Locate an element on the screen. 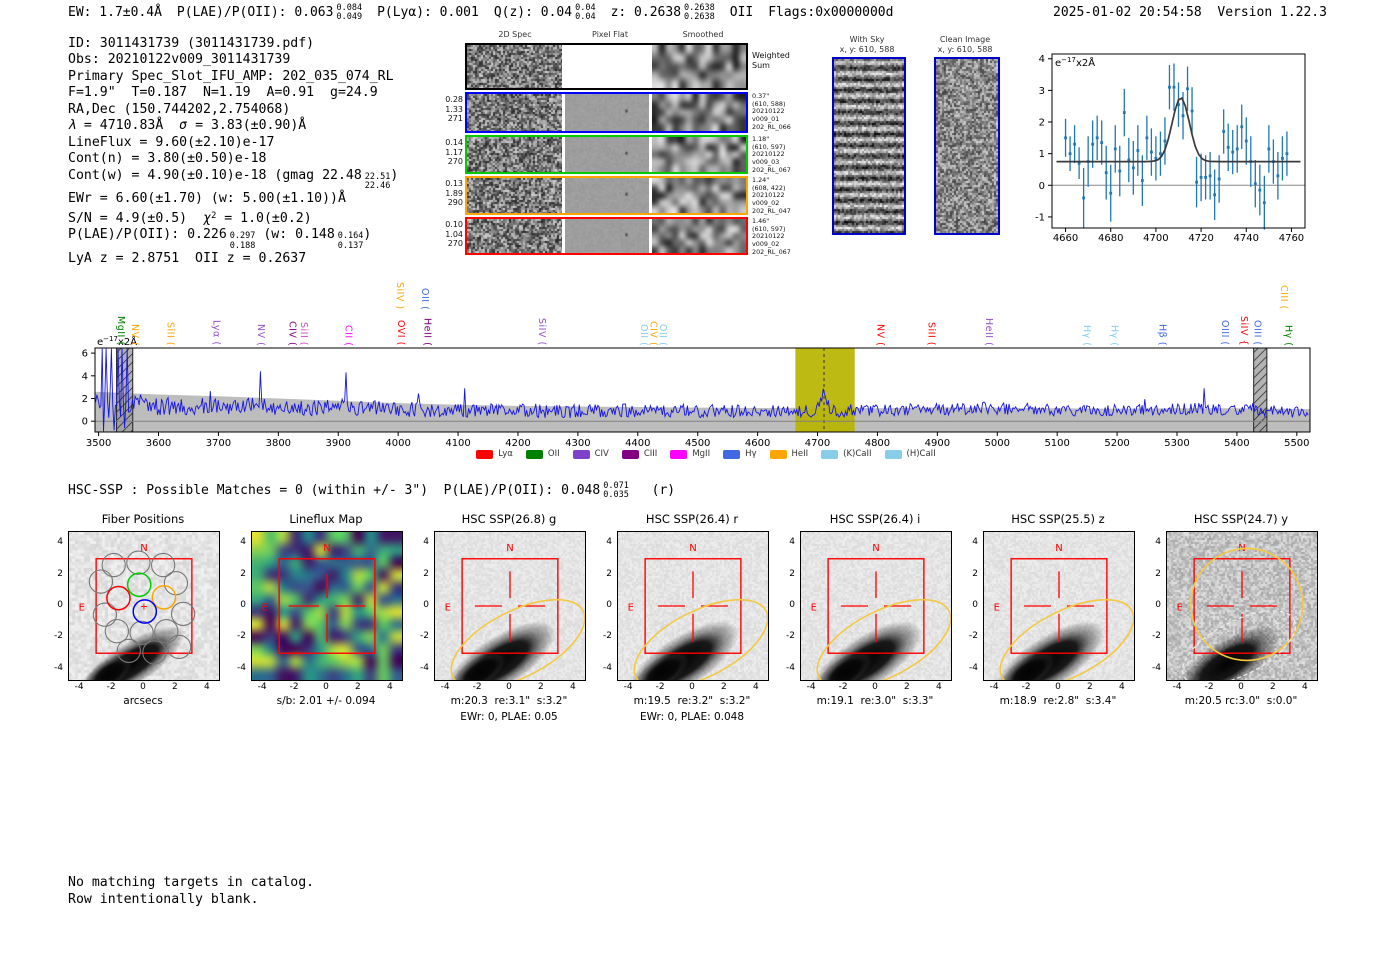  meta-line: Weighted is located at coordinates (771, 55).